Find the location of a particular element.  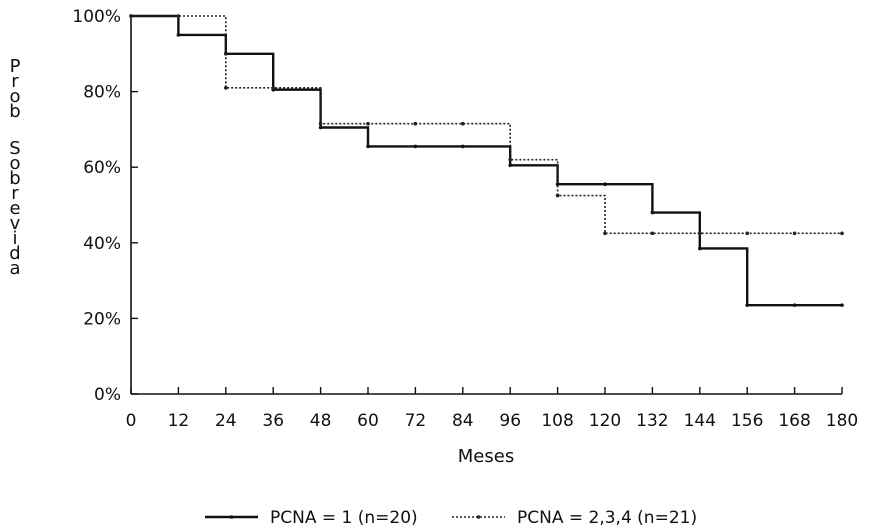

x-tick-label: 12 is located at coordinates (179, 421).